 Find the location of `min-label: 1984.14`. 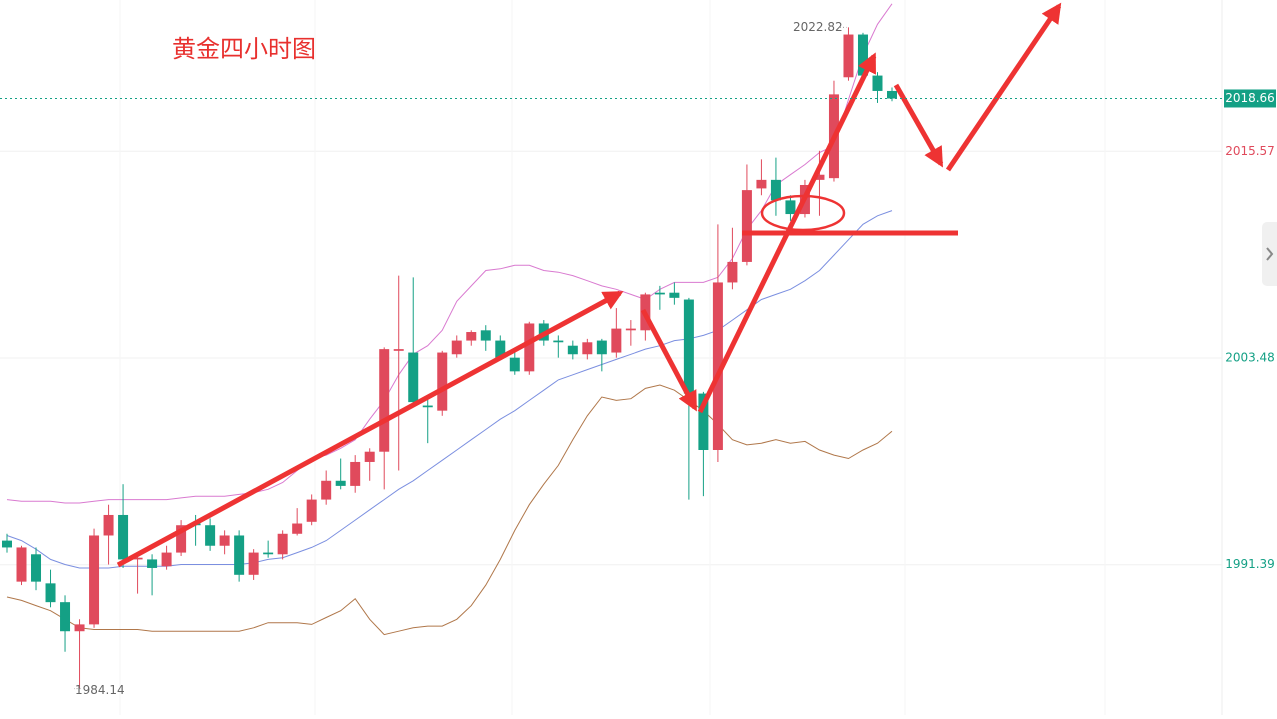

min-label: 1984.14 is located at coordinates (100, 690).